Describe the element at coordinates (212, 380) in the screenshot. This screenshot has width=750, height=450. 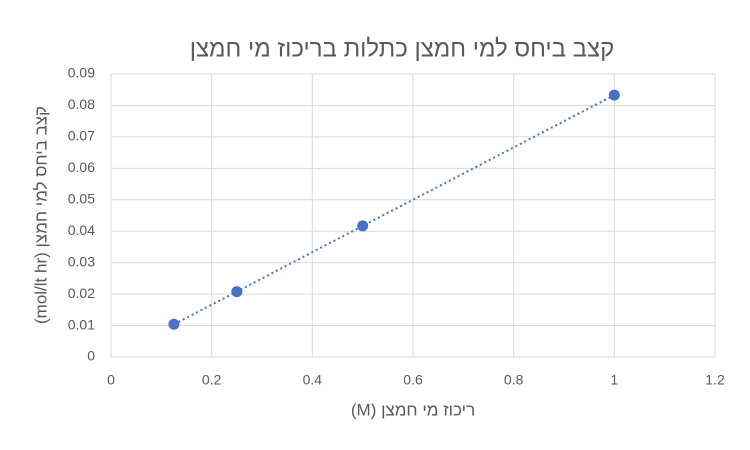
I see `x-tick-label: 0.2` at that location.